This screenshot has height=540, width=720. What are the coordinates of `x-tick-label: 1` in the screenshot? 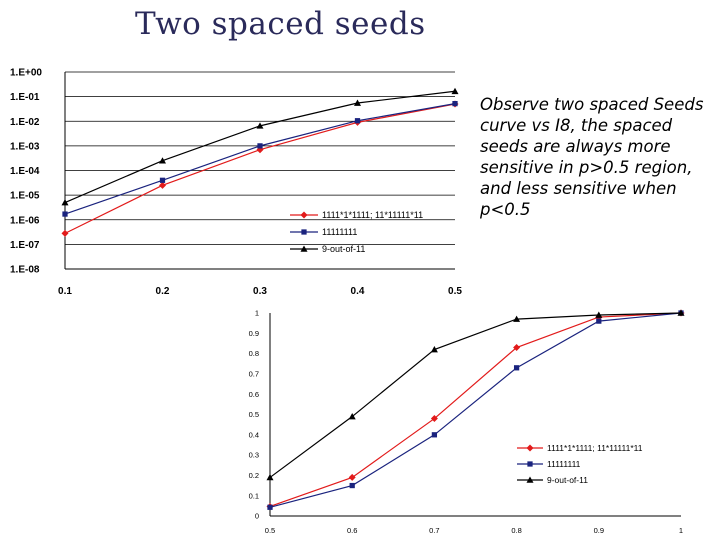 It's located at (681, 530).